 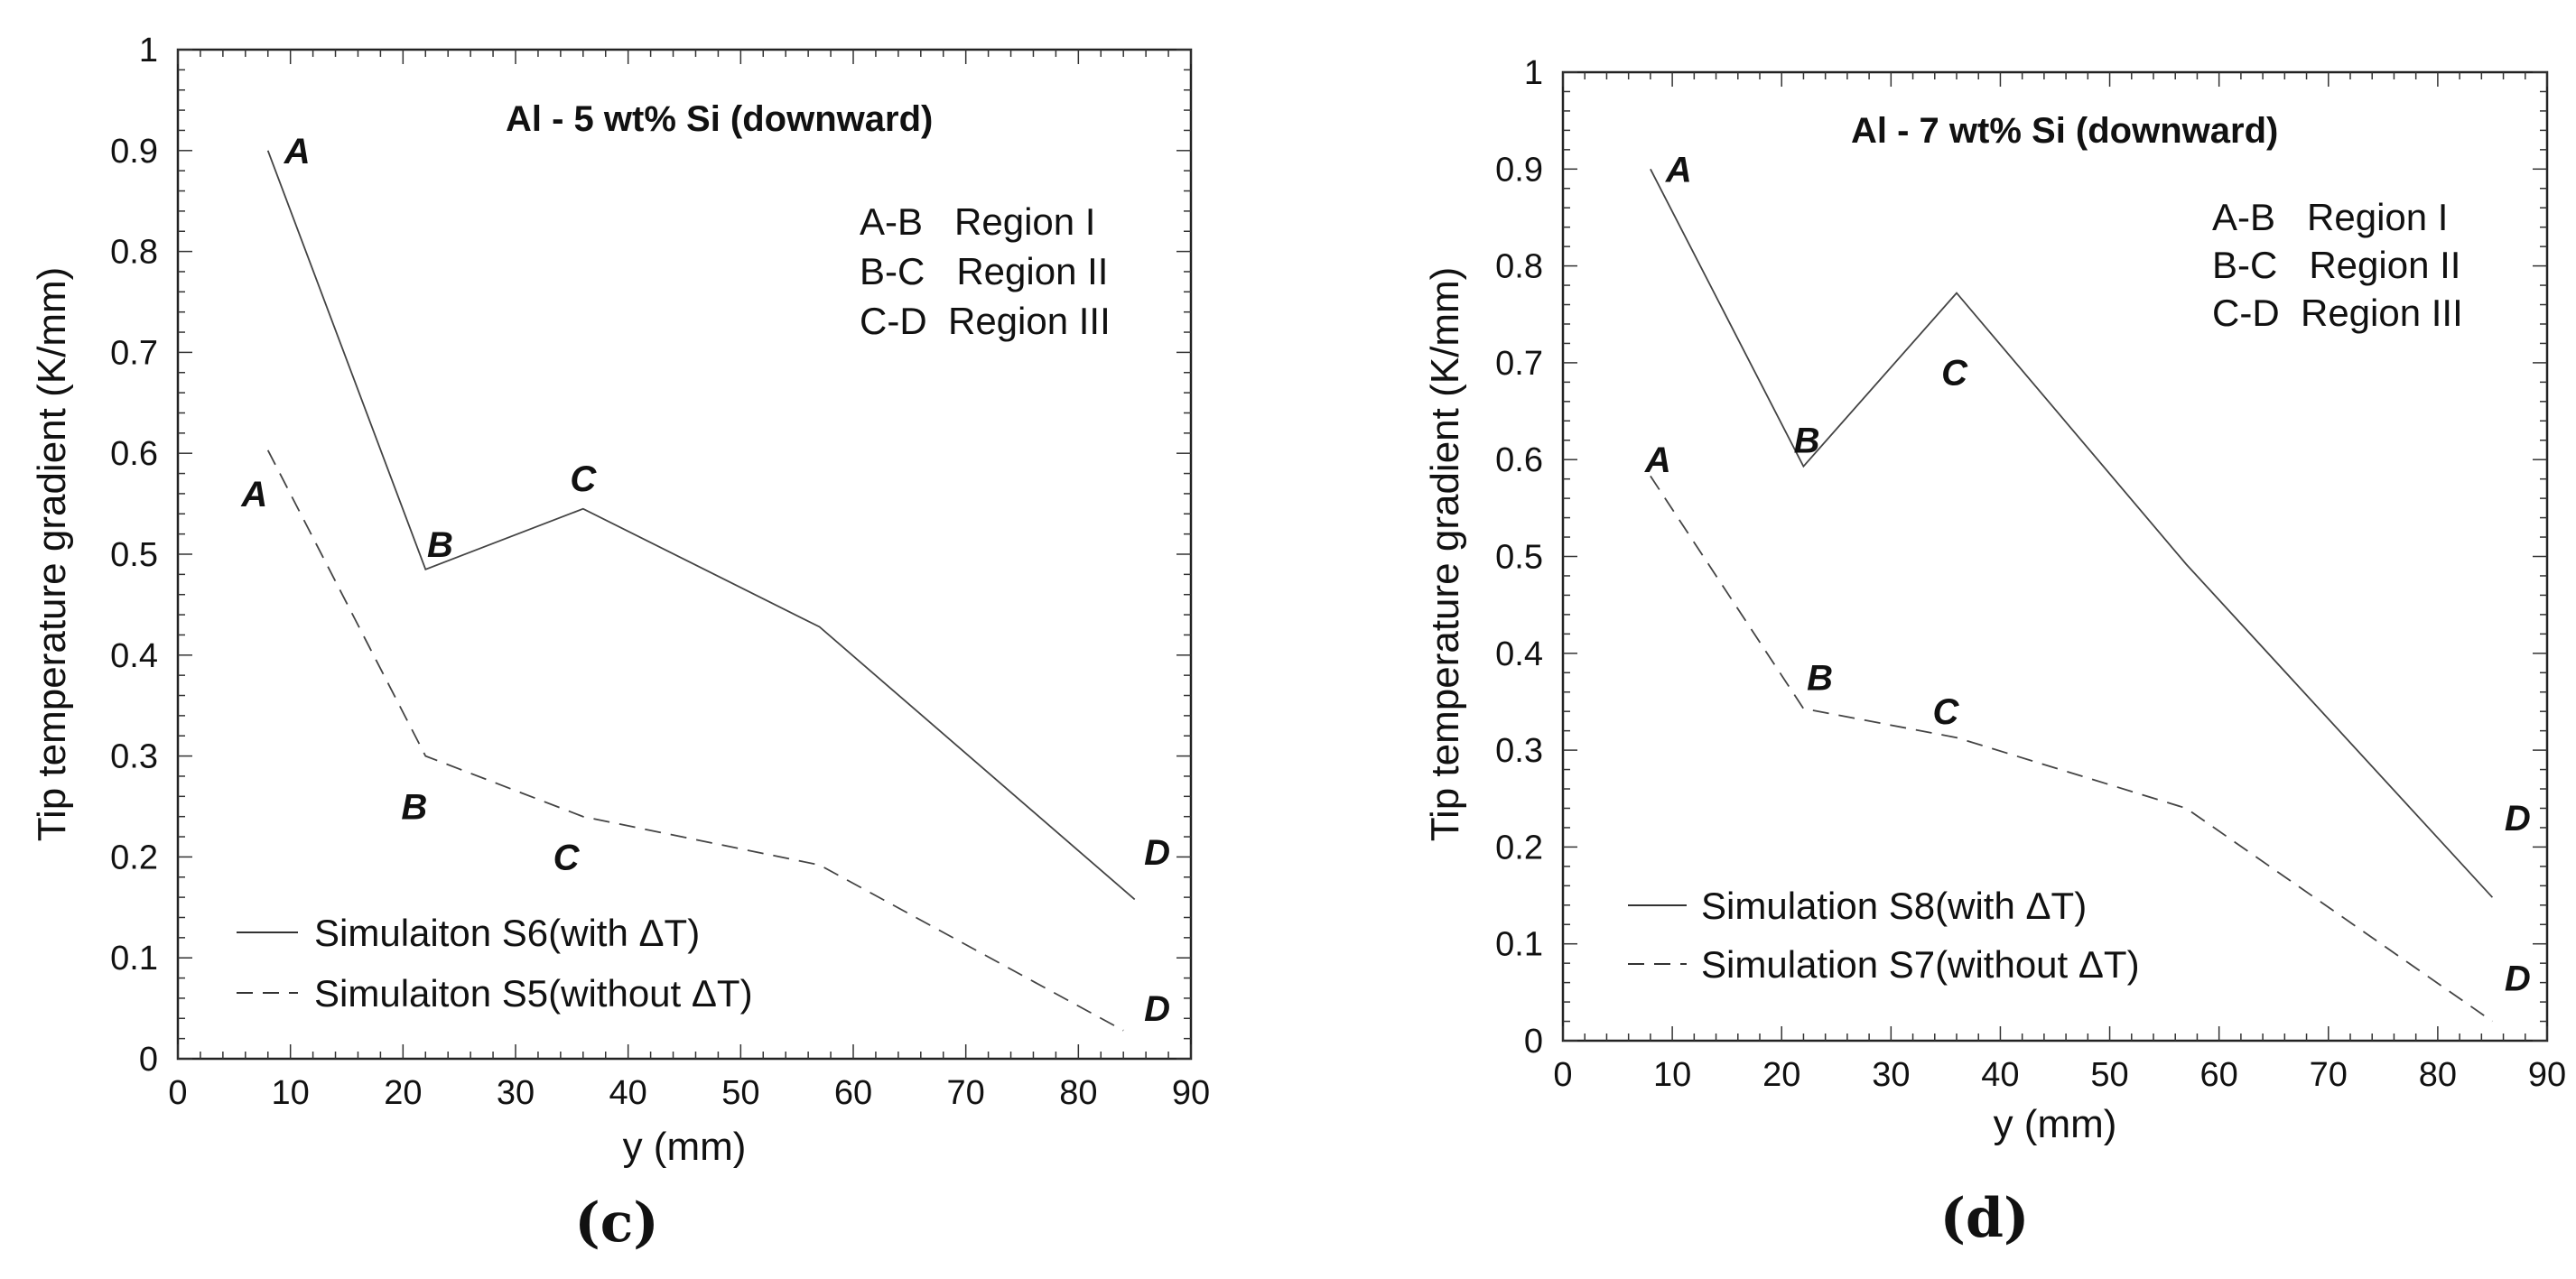 I want to click on legend-label: Simulaiton S6(with ΔT), so click(x=507, y=933).